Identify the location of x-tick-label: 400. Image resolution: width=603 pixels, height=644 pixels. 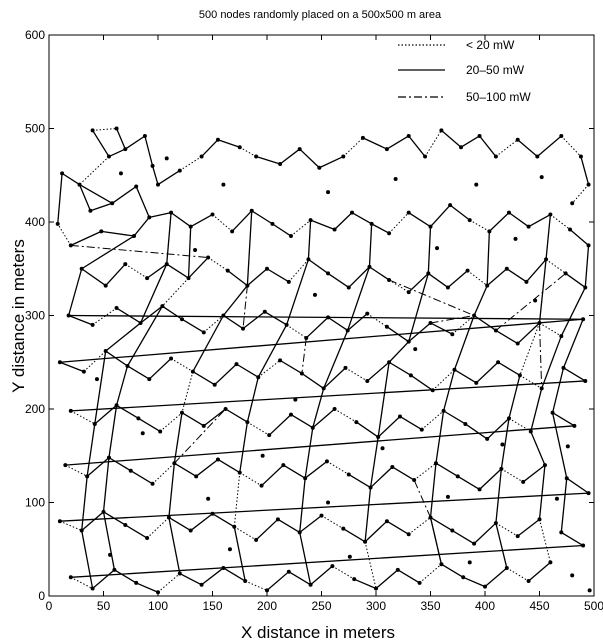
(485, 606).